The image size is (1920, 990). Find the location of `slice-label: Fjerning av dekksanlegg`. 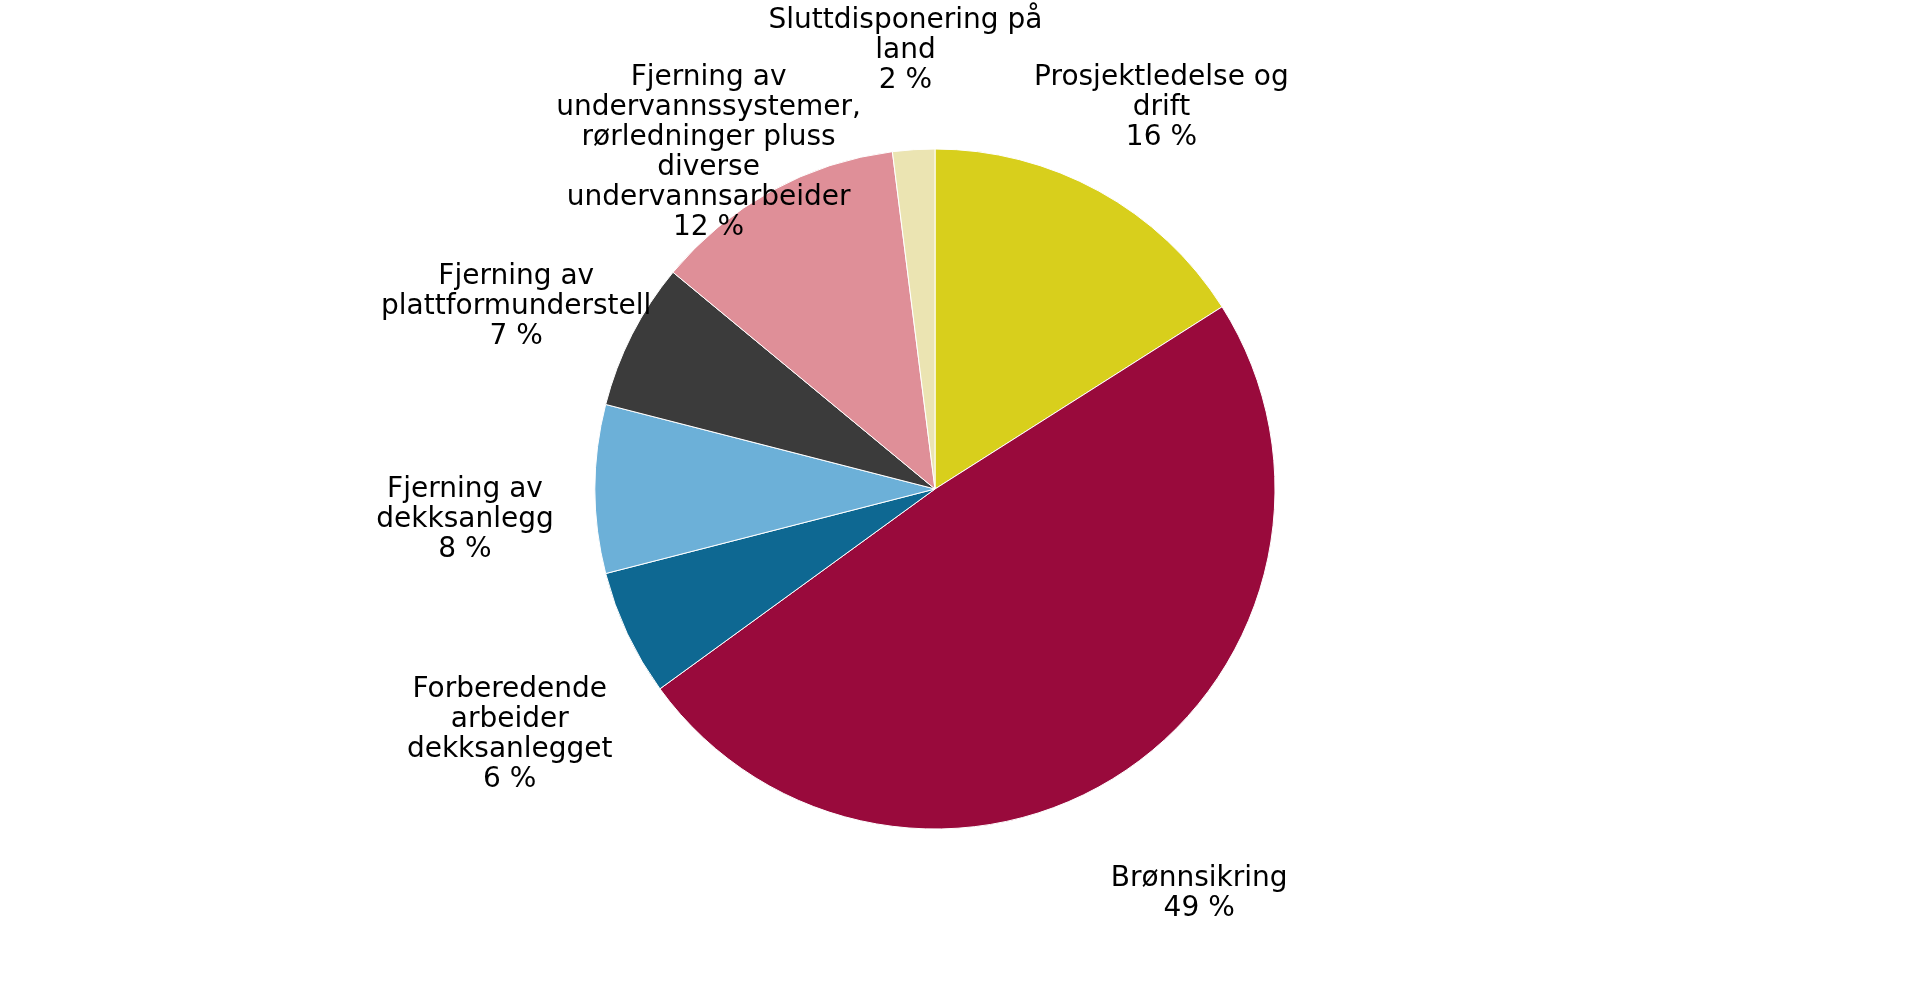

slice-label: Fjerning av dekksanlegg is located at coordinates (465, 502).